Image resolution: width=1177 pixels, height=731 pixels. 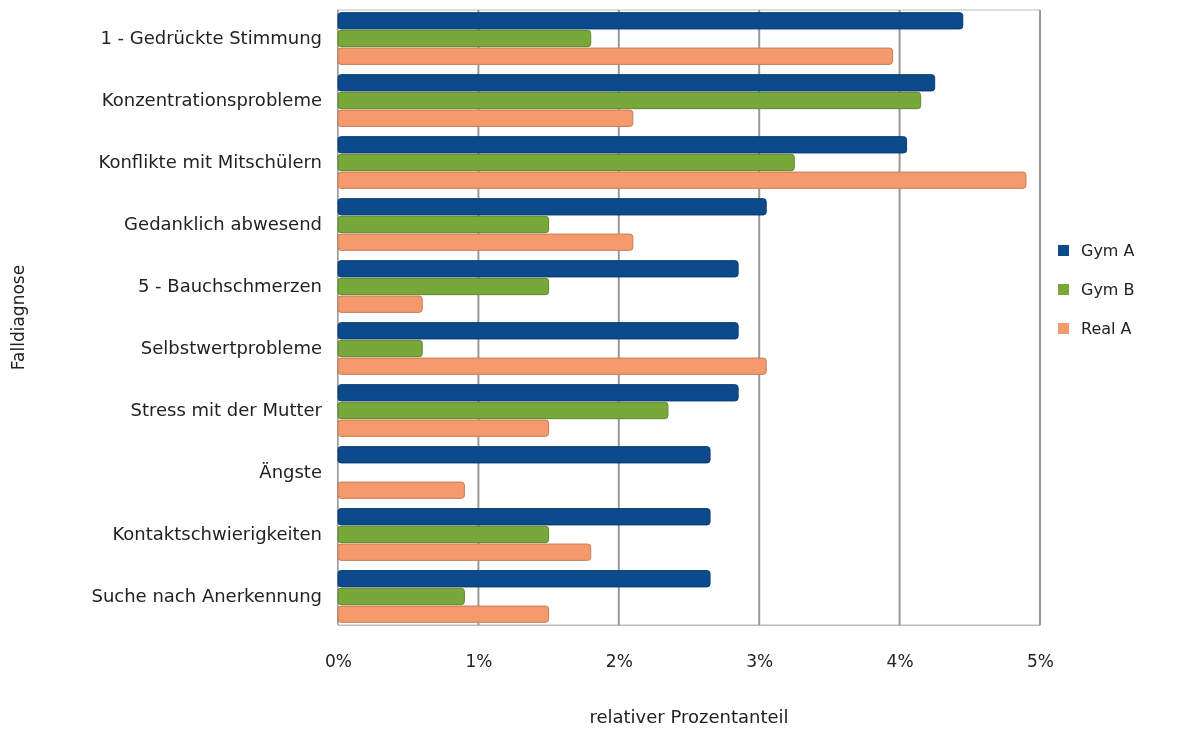 I want to click on x-tick-label: 3%, so click(x=760, y=661).